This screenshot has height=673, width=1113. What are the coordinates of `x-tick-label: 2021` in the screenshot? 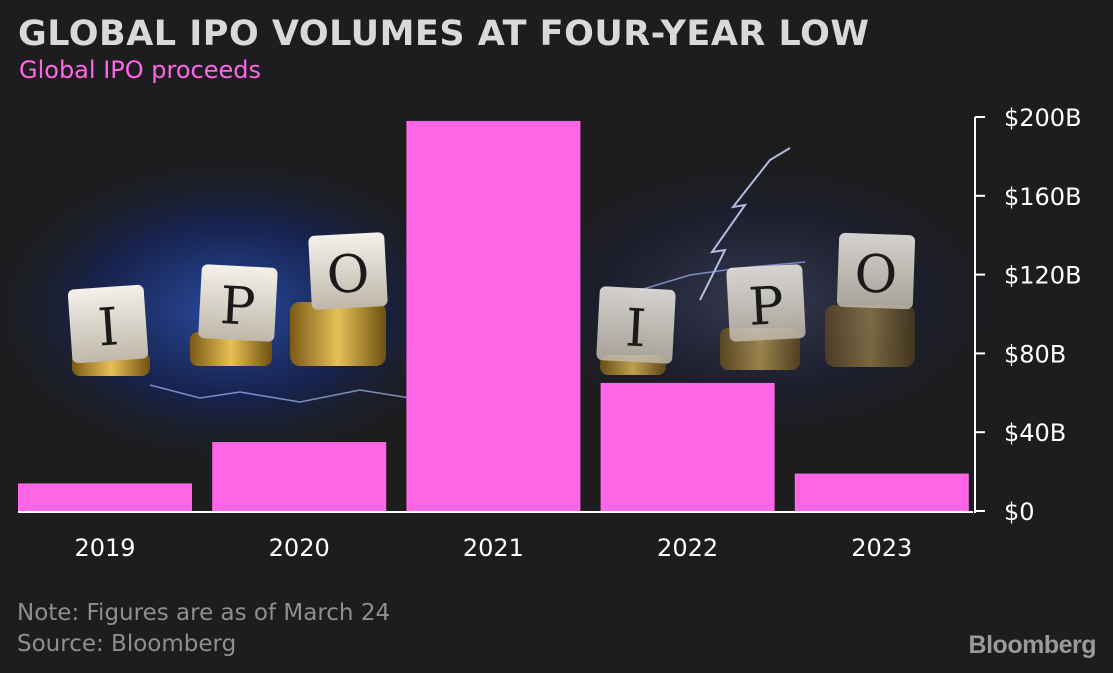 It's located at (493, 548).